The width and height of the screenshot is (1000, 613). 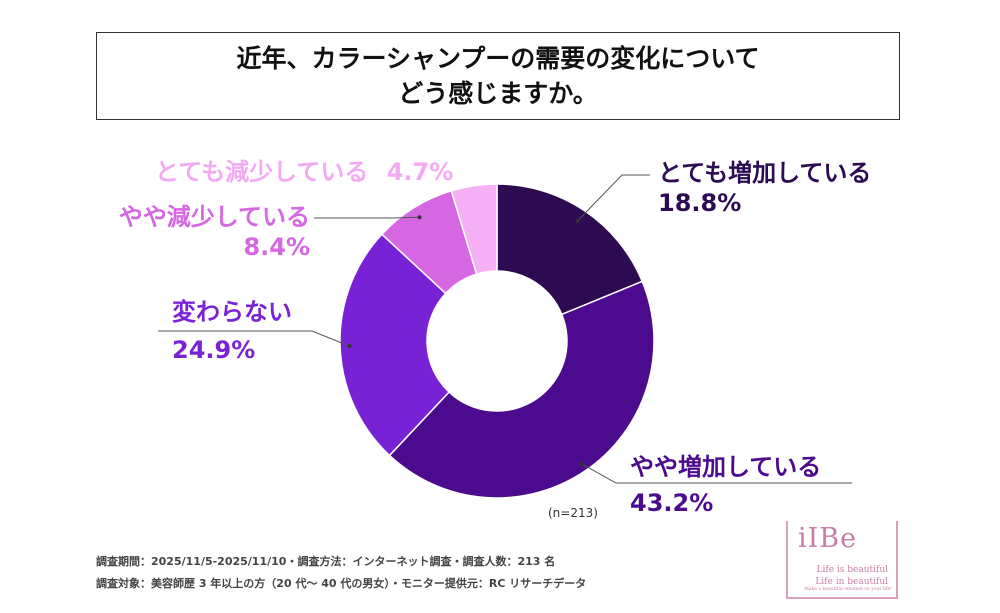 What do you see at coordinates (521, 389) in the screenshot?
I see `slice-yaya-zouka` at bounding box center [521, 389].